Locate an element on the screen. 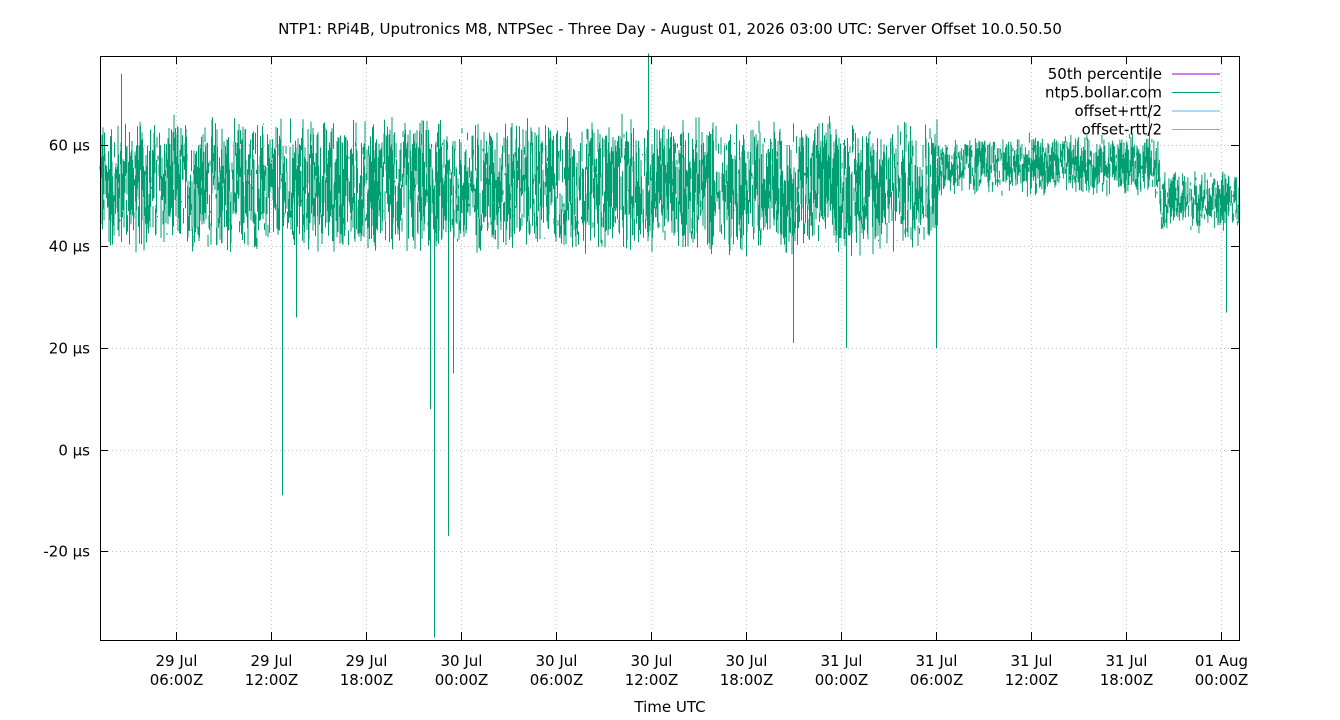  y-tick-label: 0 µs is located at coordinates (74, 451).